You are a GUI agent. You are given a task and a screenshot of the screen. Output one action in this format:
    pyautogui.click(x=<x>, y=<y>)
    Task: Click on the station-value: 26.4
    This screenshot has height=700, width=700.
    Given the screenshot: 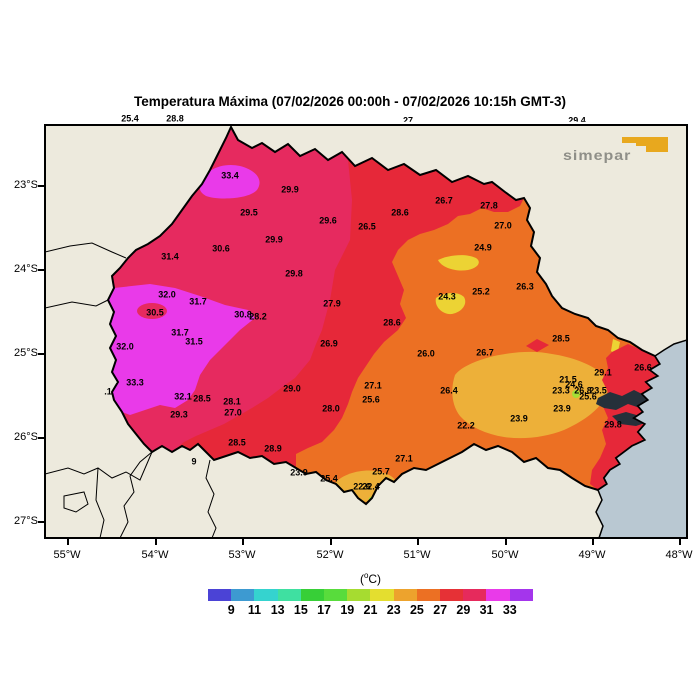 What is the action you would take?
    pyautogui.click(x=449, y=390)
    